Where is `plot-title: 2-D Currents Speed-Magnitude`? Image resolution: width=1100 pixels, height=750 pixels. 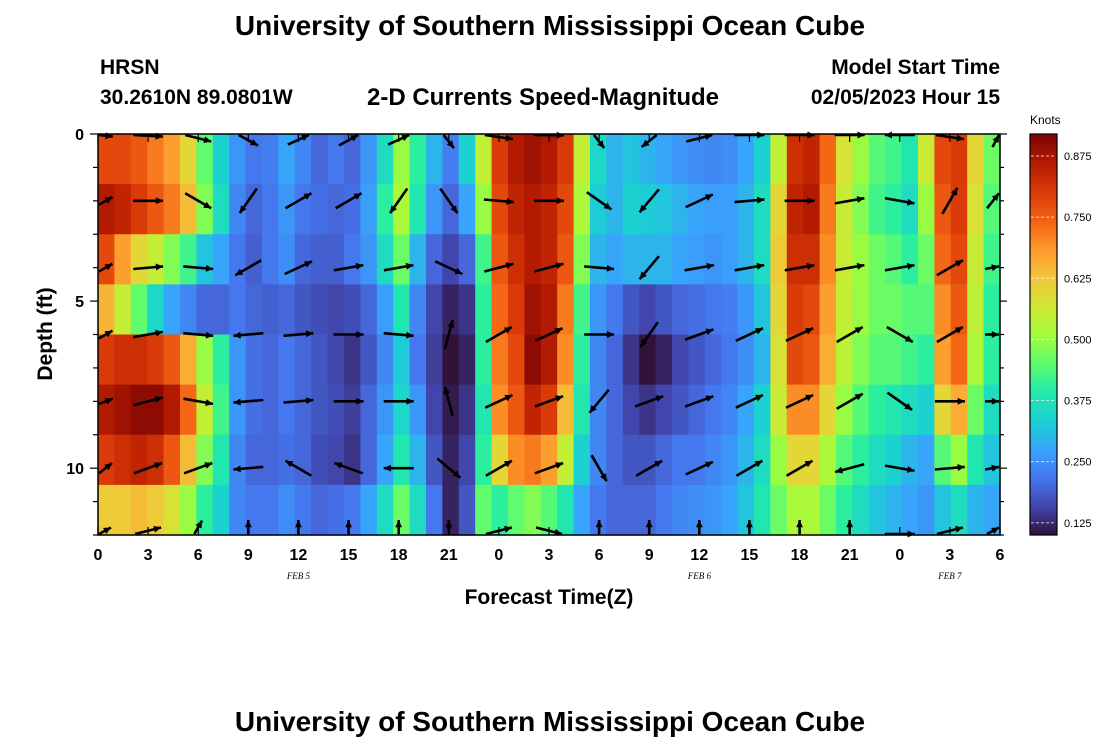
plot-title: 2-D Currents Speed-Magnitude is located at coordinates (543, 97).